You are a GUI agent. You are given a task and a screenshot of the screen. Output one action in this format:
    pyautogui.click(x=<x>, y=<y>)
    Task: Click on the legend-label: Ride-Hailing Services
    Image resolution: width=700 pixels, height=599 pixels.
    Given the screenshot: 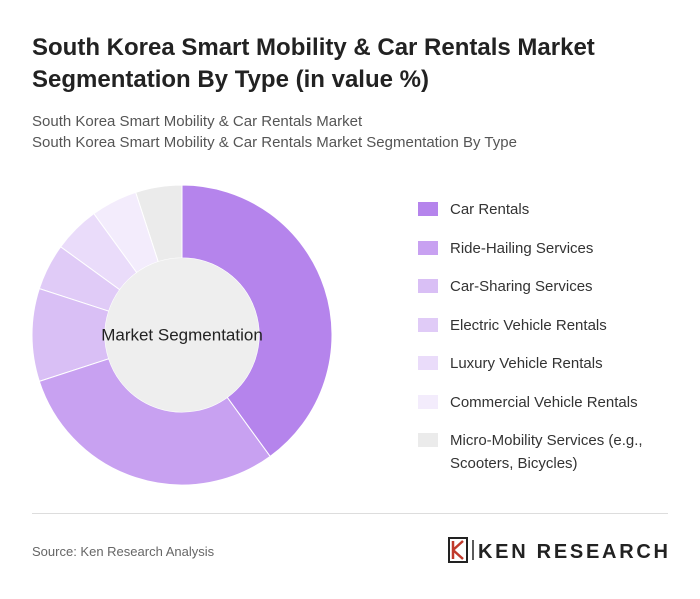 What is the action you would take?
    pyautogui.click(x=522, y=248)
    